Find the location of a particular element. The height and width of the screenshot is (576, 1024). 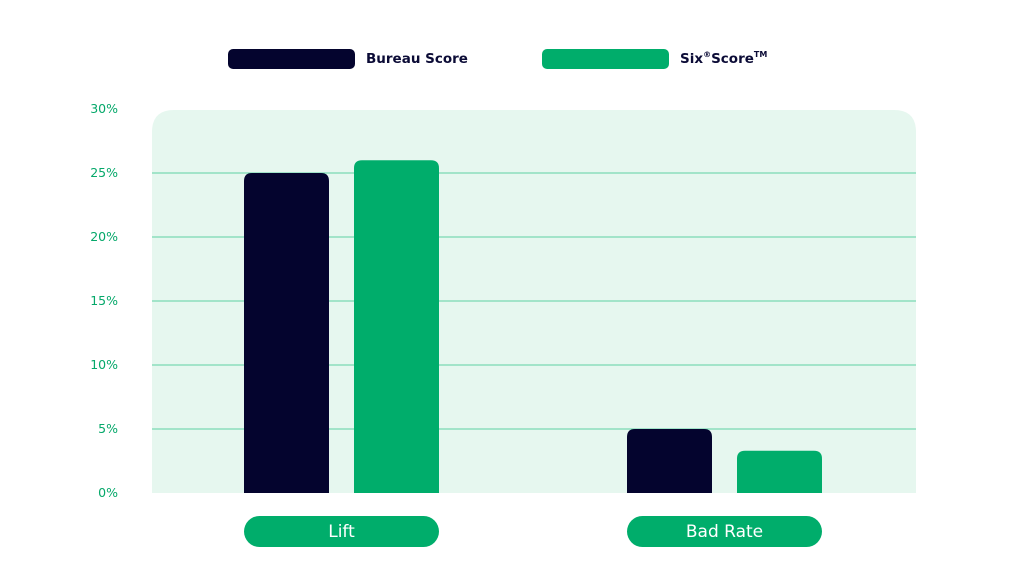

legend-label-sixscore: Six®ScoreTM is located at coordinates (724, 58).